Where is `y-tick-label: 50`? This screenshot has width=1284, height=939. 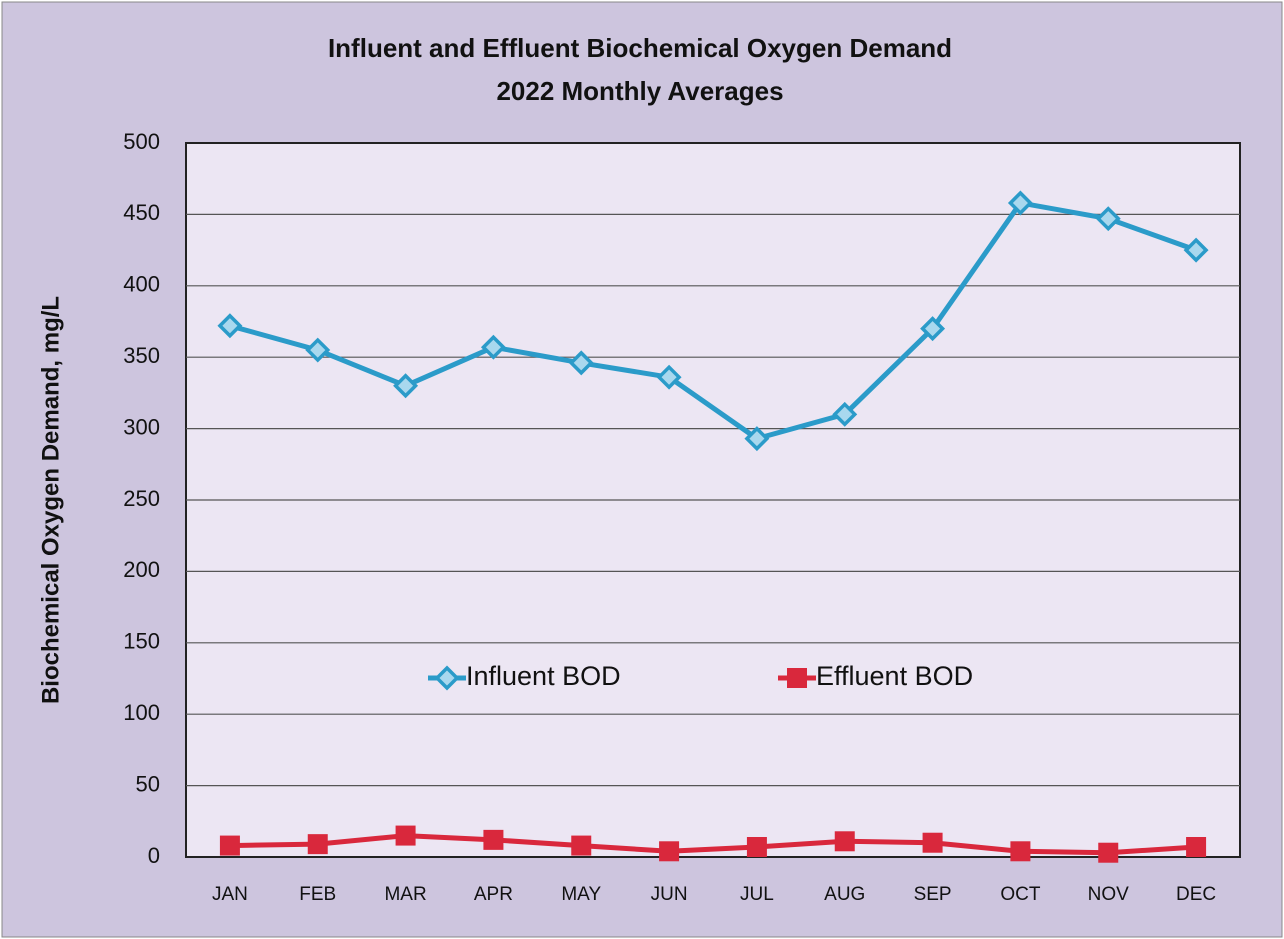 y-tick-label: 50 is located at coordinates (148, 783).